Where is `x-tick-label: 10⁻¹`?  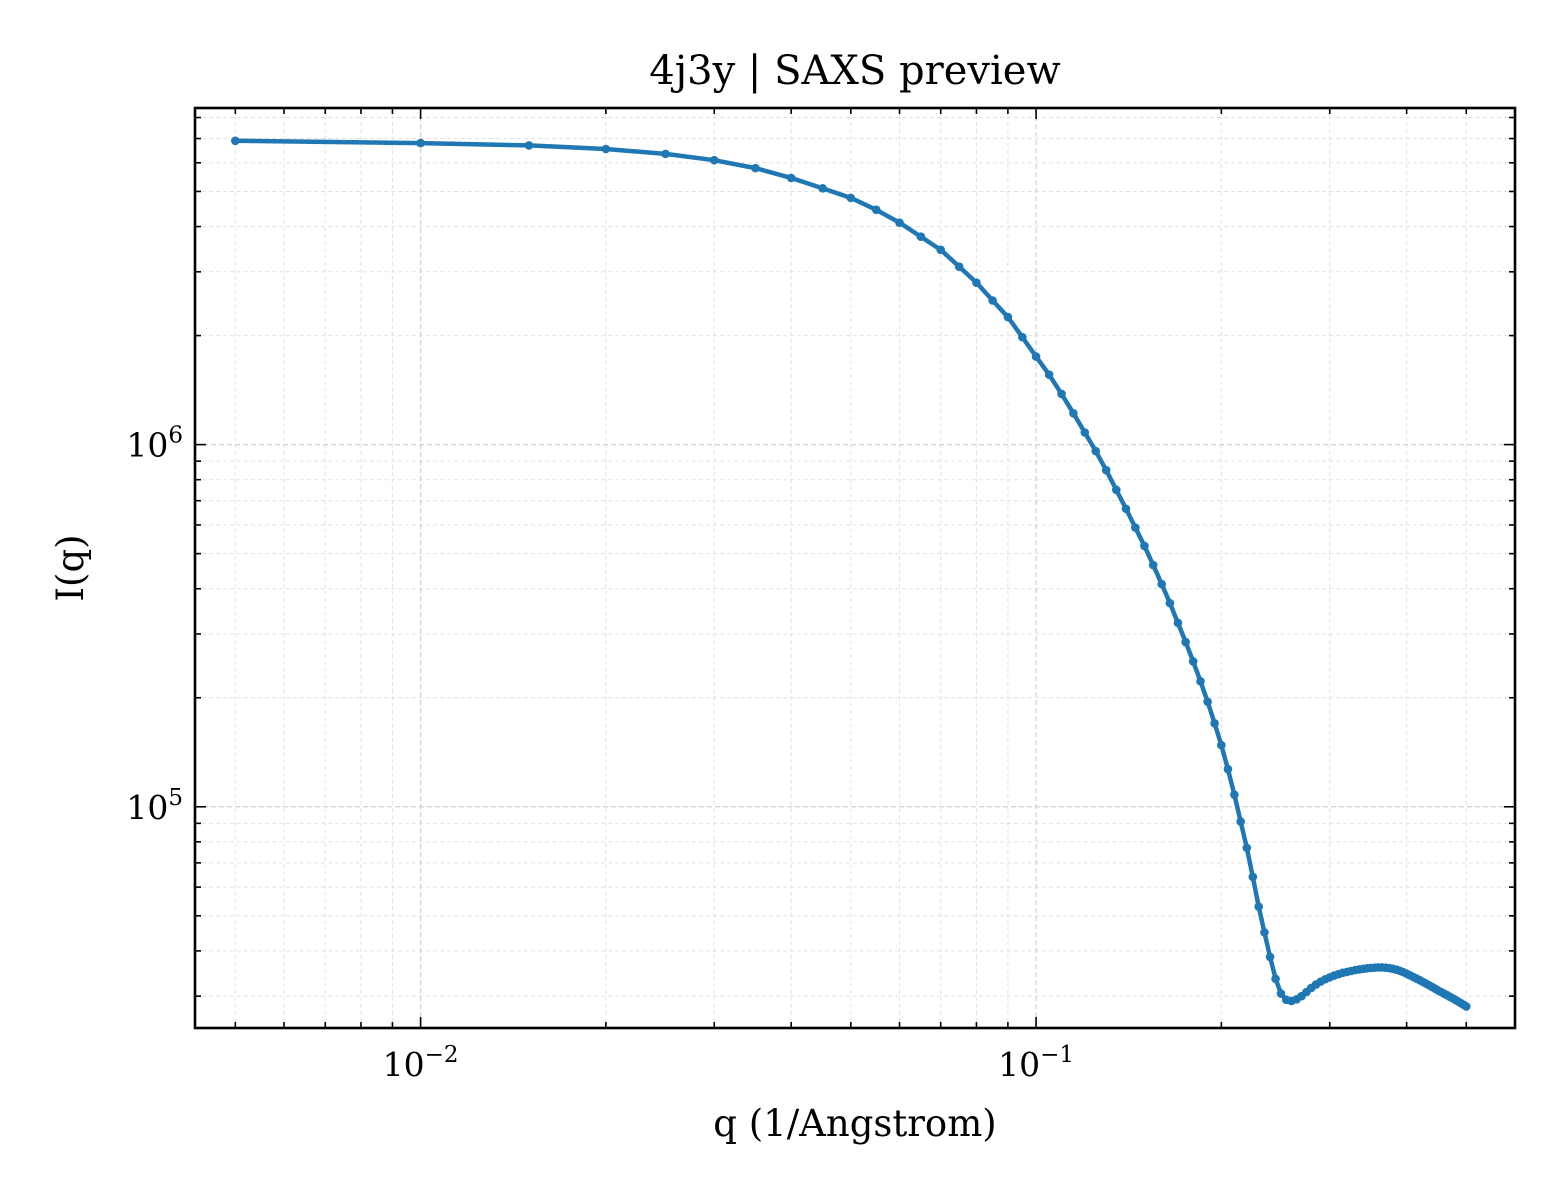
x-tick-label: 10⁻¹ is located at coordinates (1036, 1063).